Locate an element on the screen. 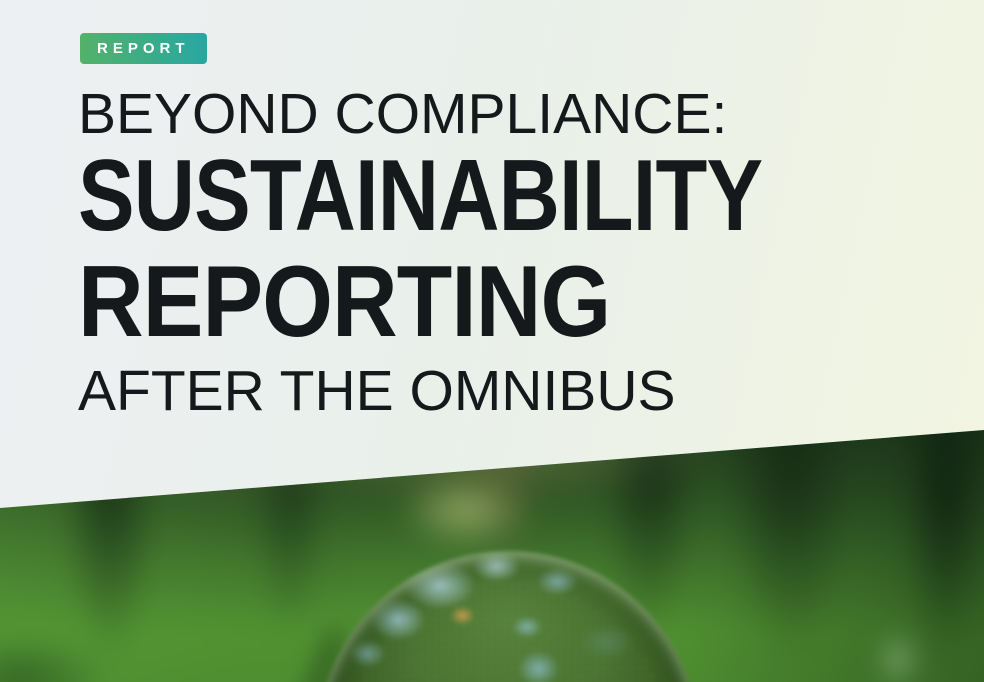 The width and height of the screenshot is (984, 682). globe-crackle-texture is located at coordinates (508, 631).